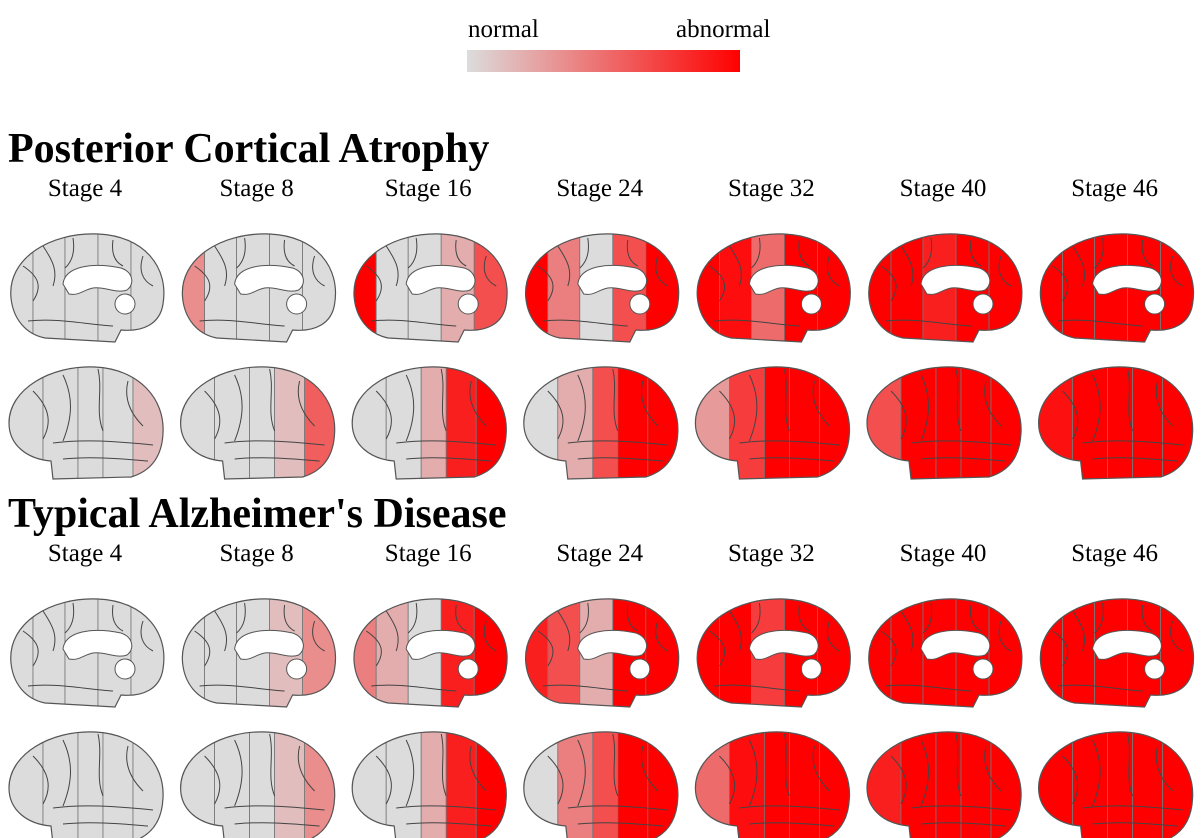 The image size is (1203, 838). I want to click on stage-label: Stage 32, so click(771, 553).